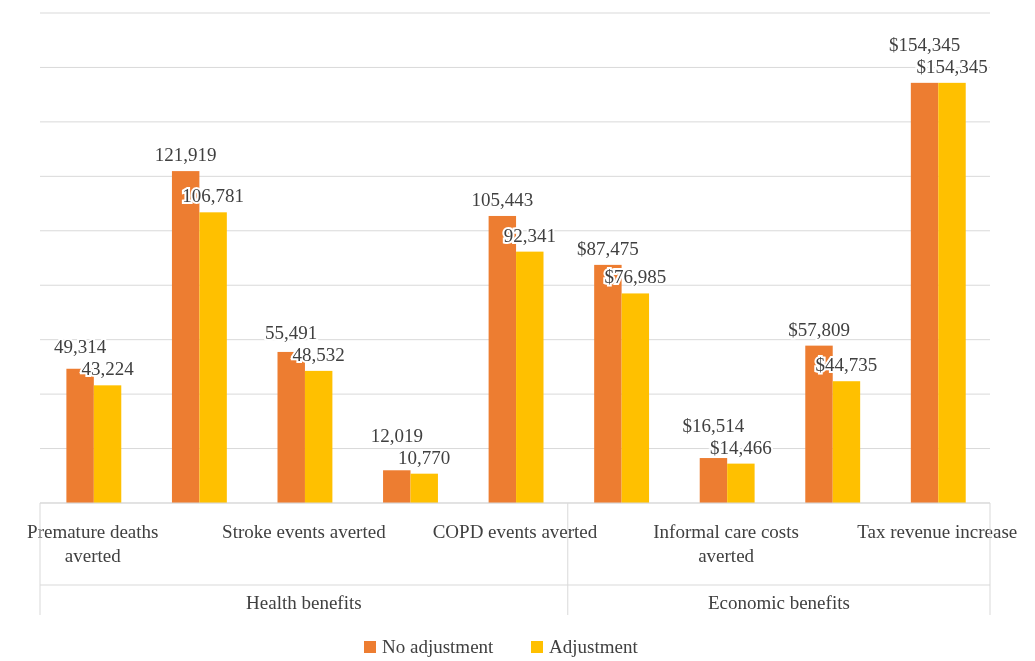 Image resolution: width=1035 pixels, height=661 pixels. Describe the element at coordinates (819, 329) in the screenshot. I see `data-label: $57,809` at that location.